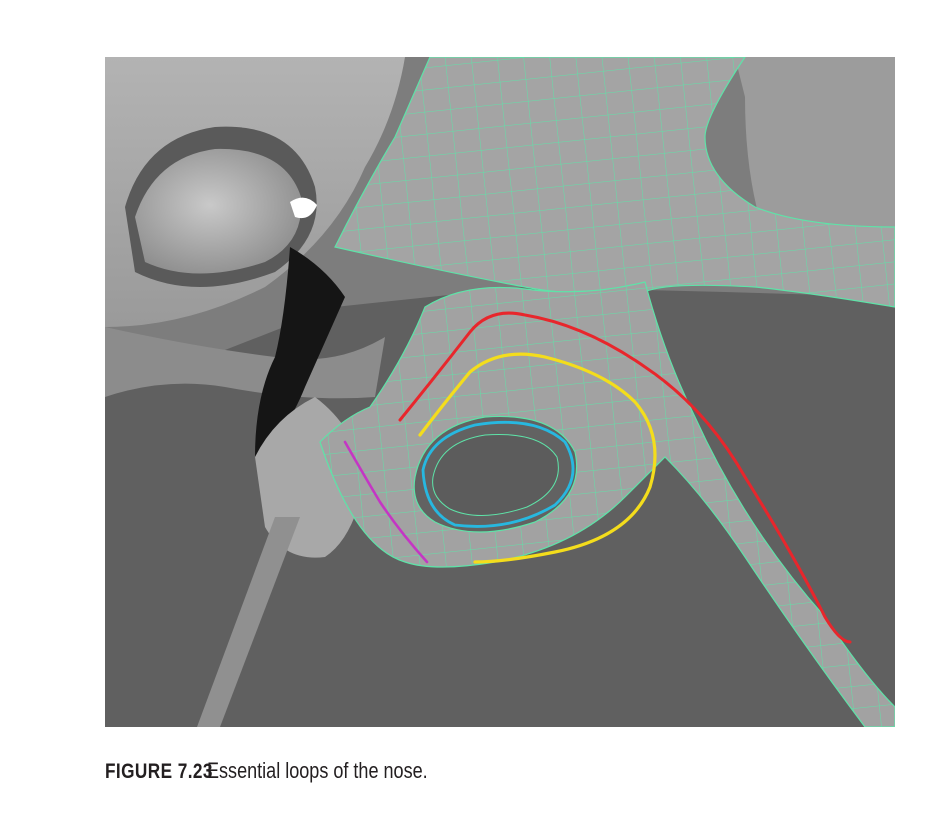 The width and height of the screenshot is (940, 817). Describe the element at coordinates (317, 770) in the screenshot. I see `caption-text: Essential loops of the nose.` at that location.